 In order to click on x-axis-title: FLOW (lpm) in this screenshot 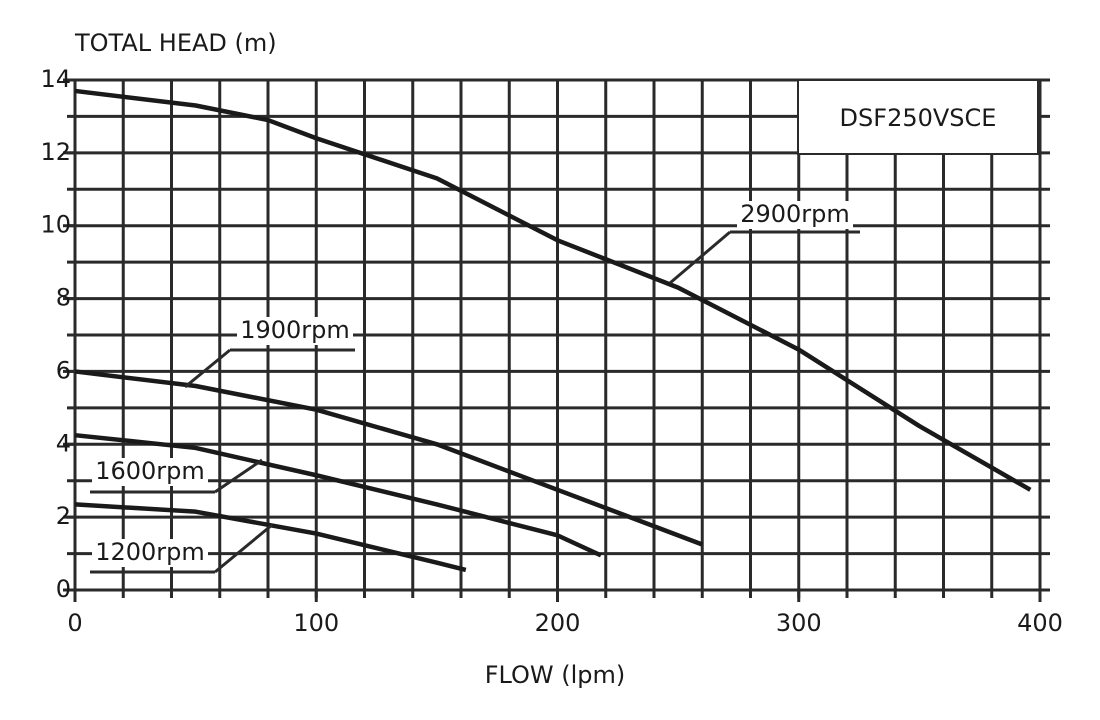, I will do `click(555, 675)`.